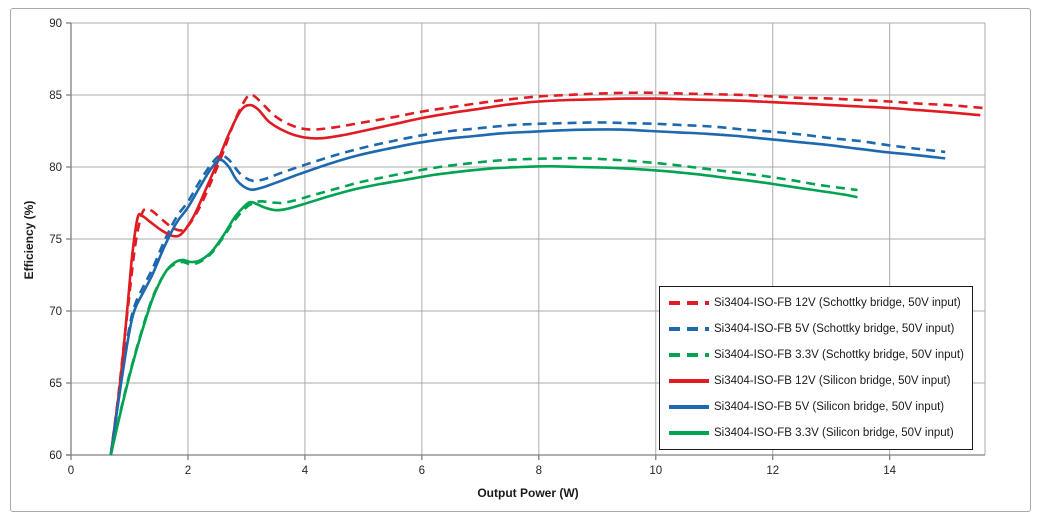  I want to click on x-axis-title: Output Power (W), so click(528, 493).